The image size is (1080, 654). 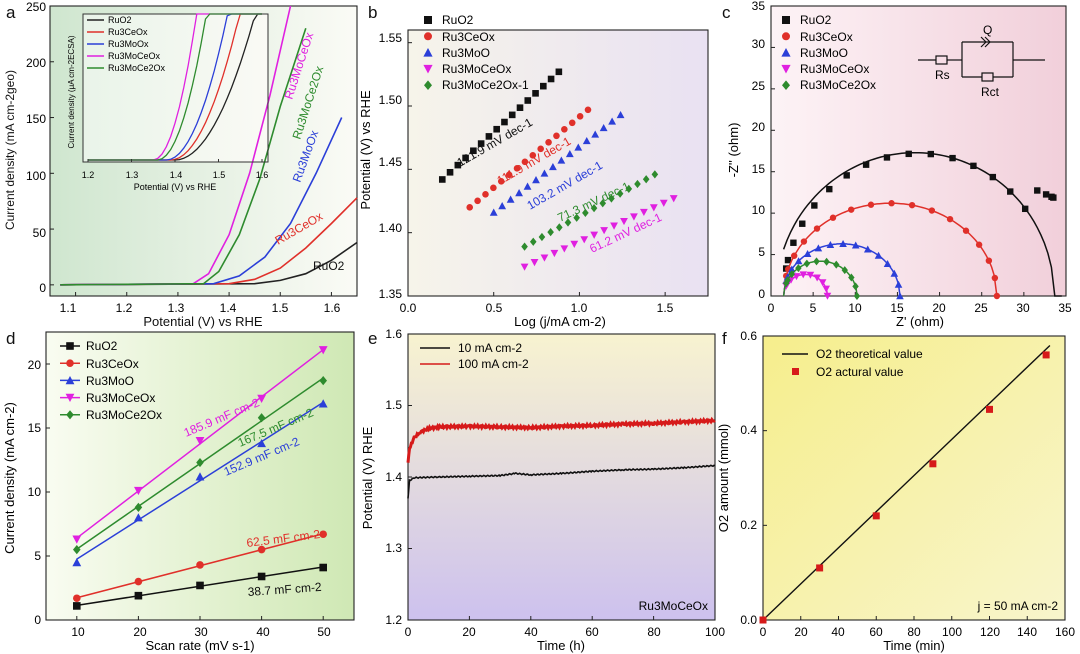 I want to click on panel-f-ytick-0: 0.0, so click(x=748, y=620).